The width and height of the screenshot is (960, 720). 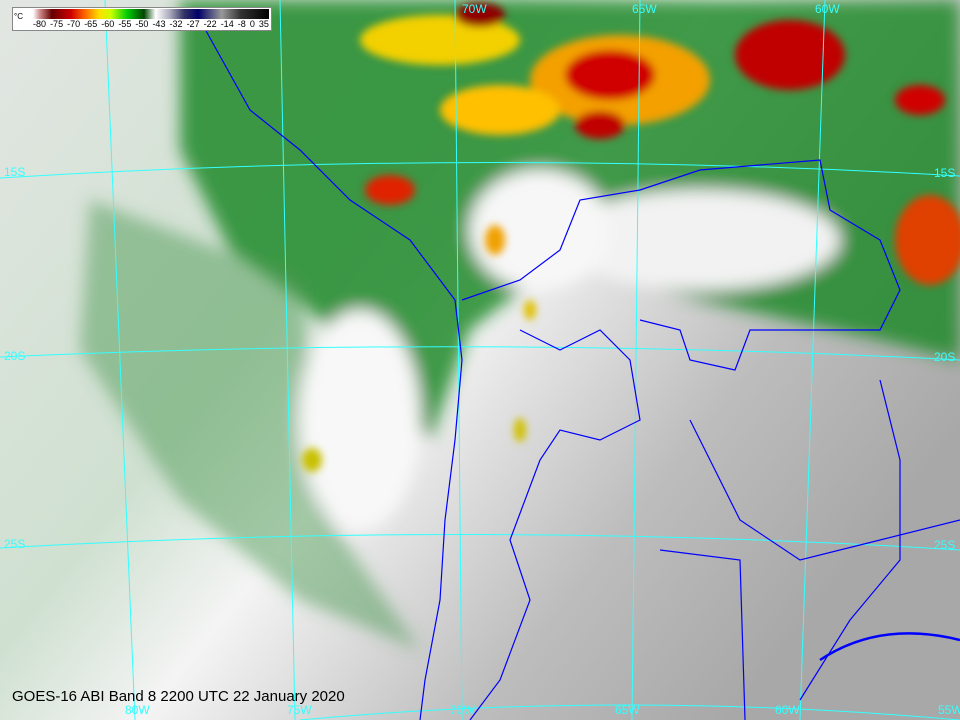 I want to click on lat-label-right: 15S, so click(x=945, y=173).